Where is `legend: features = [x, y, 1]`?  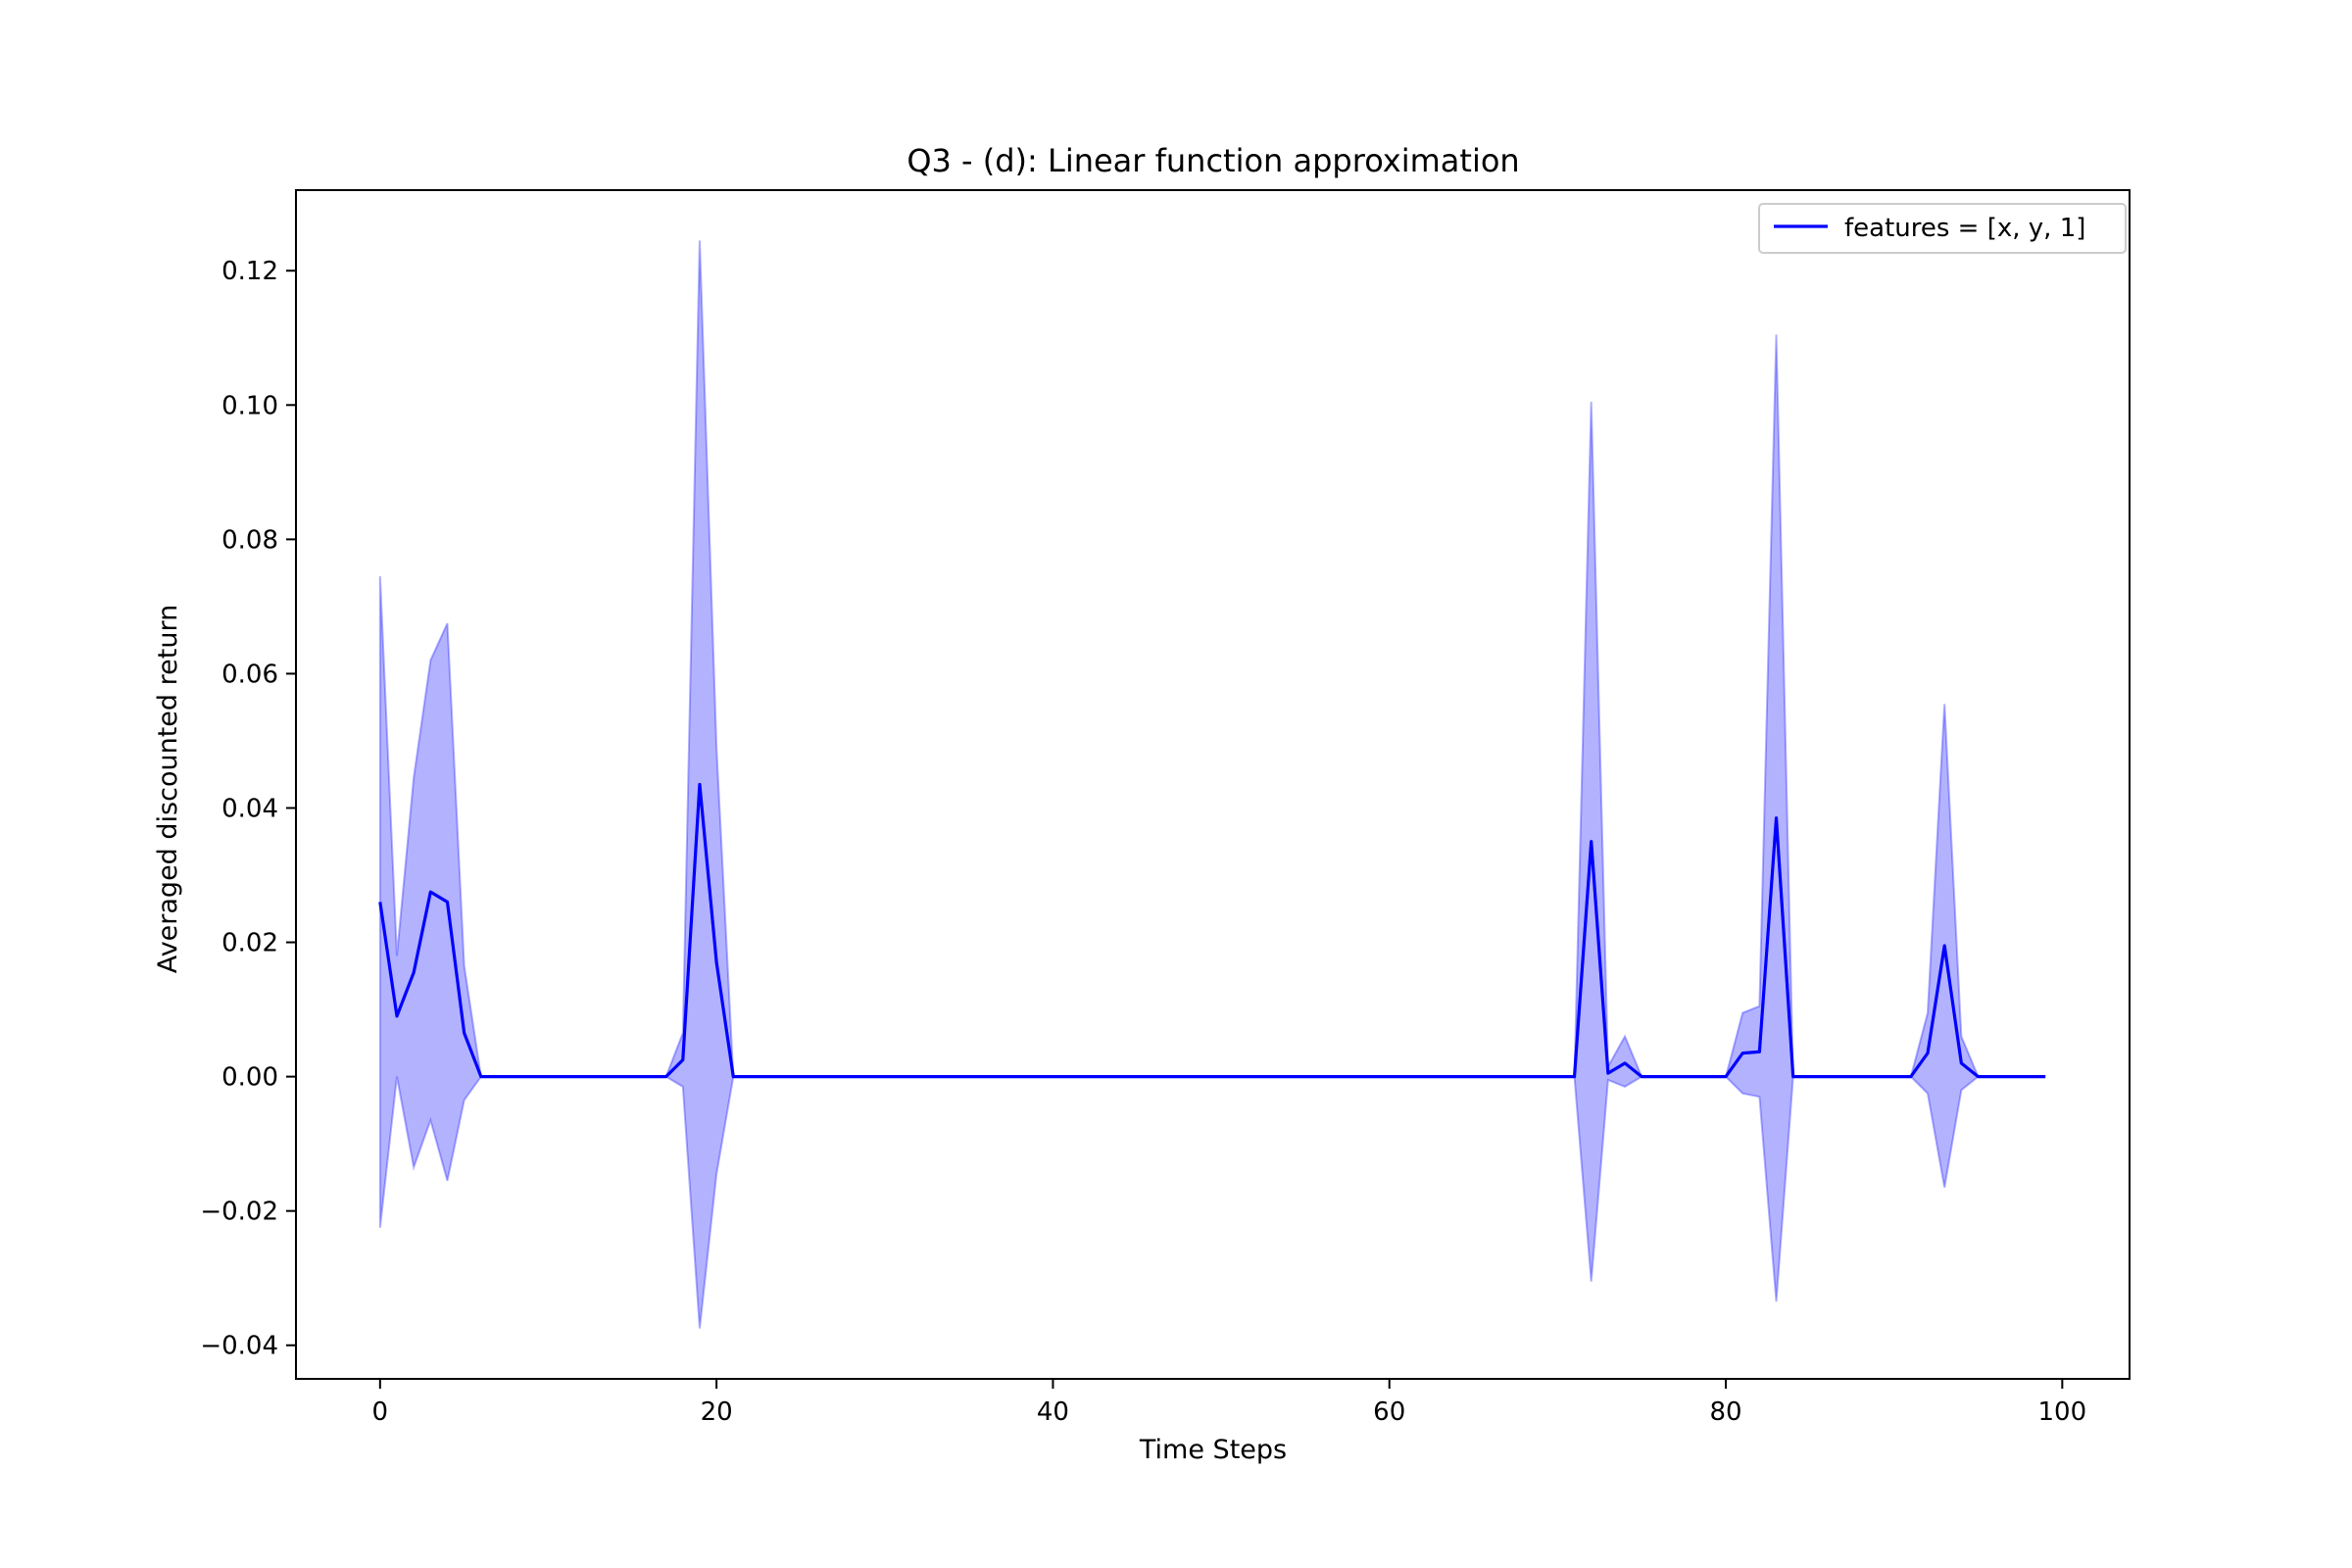
legend: features = [x, y, 1] is located at coordinates (1942, 228).